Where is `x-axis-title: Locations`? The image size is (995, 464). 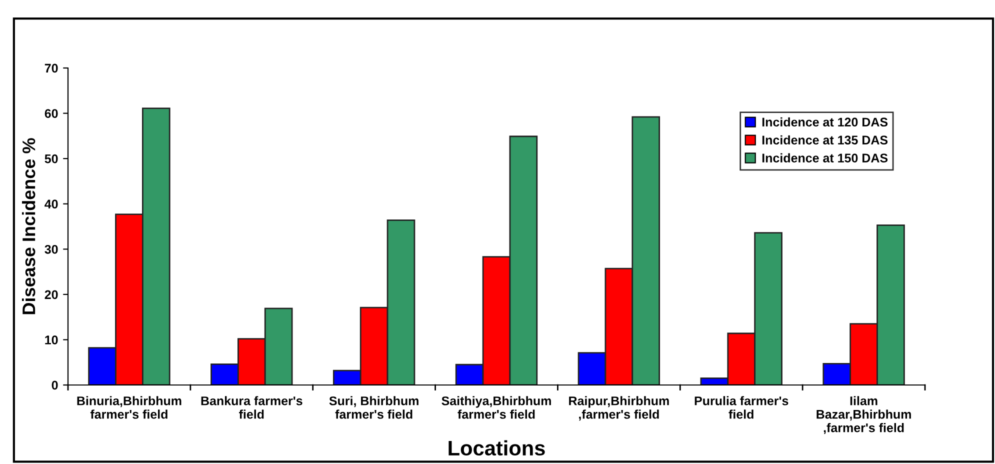
x-axis-title: Locations is located at coordinates (496, 448).